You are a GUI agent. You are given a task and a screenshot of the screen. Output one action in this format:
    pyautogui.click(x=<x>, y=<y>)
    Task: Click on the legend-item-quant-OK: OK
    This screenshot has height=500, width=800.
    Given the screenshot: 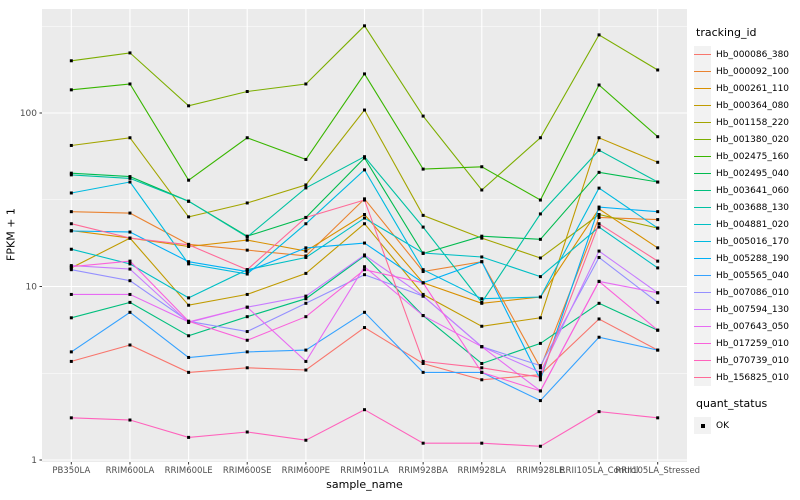 What is the action you would take?
    pyautogui.click(x=747, y=425)
    